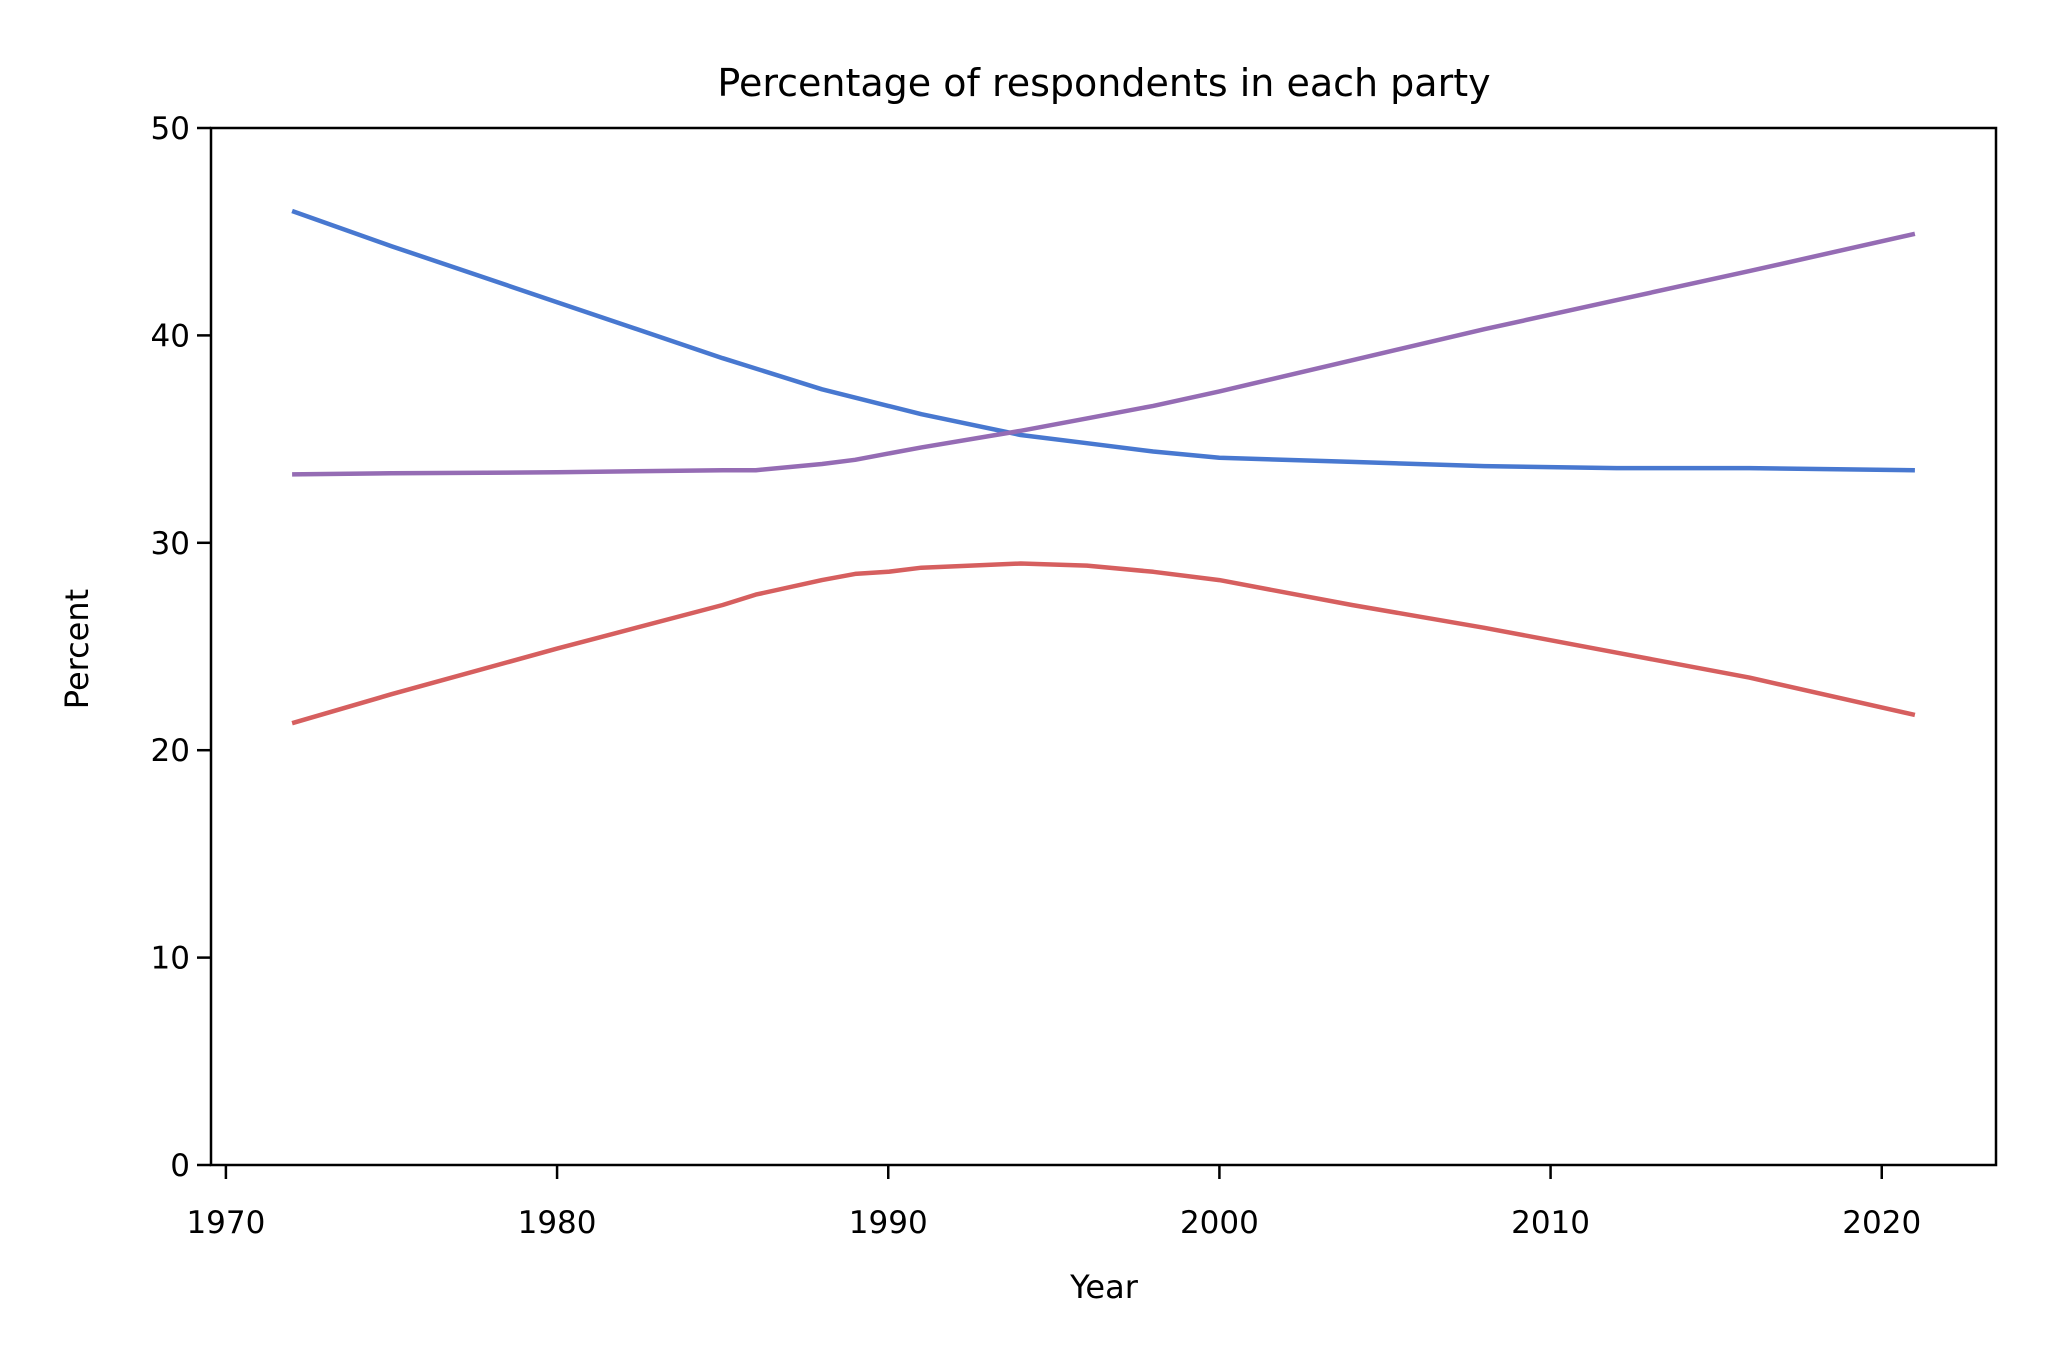  Describe the element at coordinates (170, 959) in the screenshot. I see `y-tick-label: 10` at that location.